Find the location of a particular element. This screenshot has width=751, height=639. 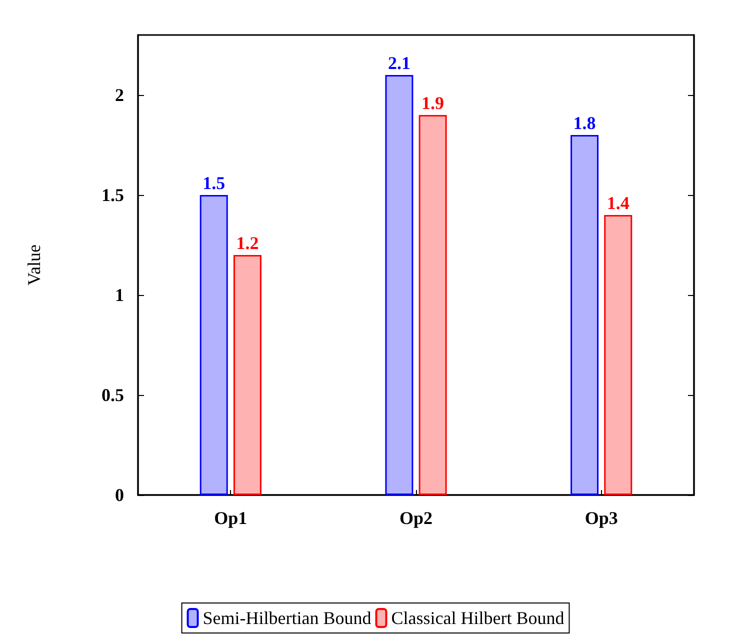

legend-label: Classical Hilbert Bound is located at coordinates (477, 618).